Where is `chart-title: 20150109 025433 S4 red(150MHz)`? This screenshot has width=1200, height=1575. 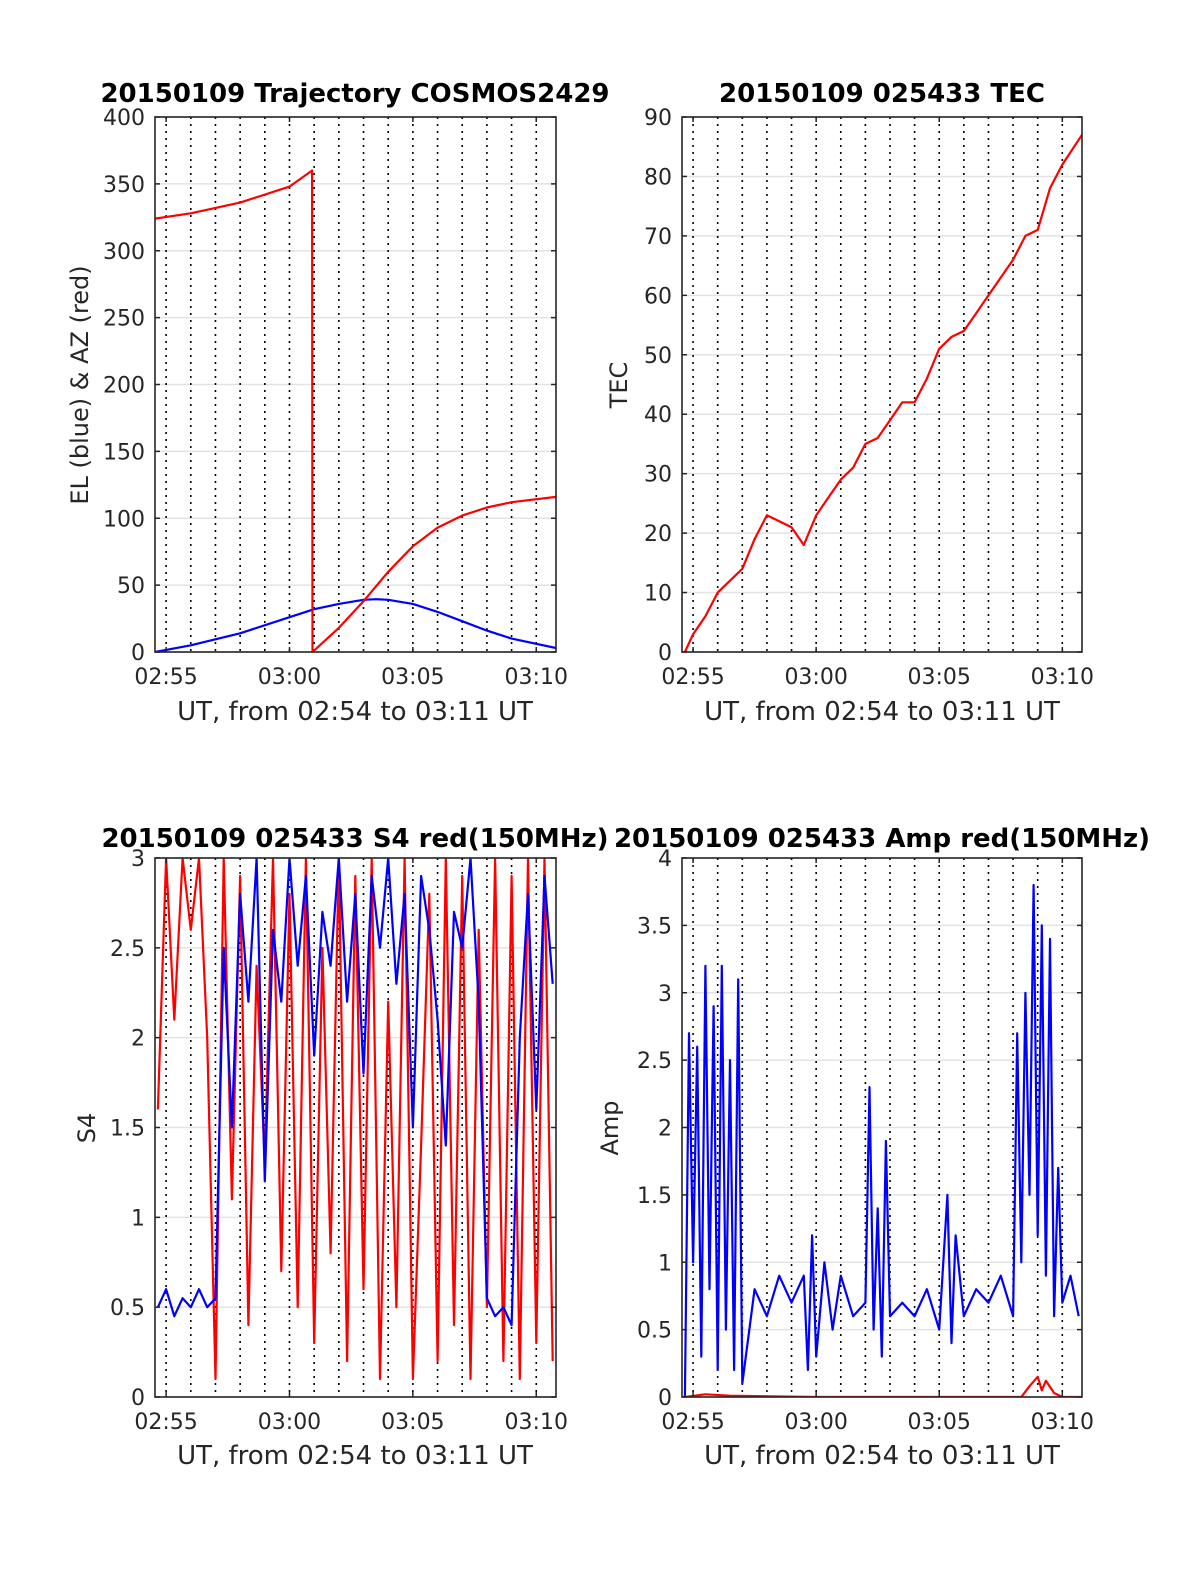
chart-title: 20150109 025433 S4 red(150MHz) is located at coordinates (354, 839).